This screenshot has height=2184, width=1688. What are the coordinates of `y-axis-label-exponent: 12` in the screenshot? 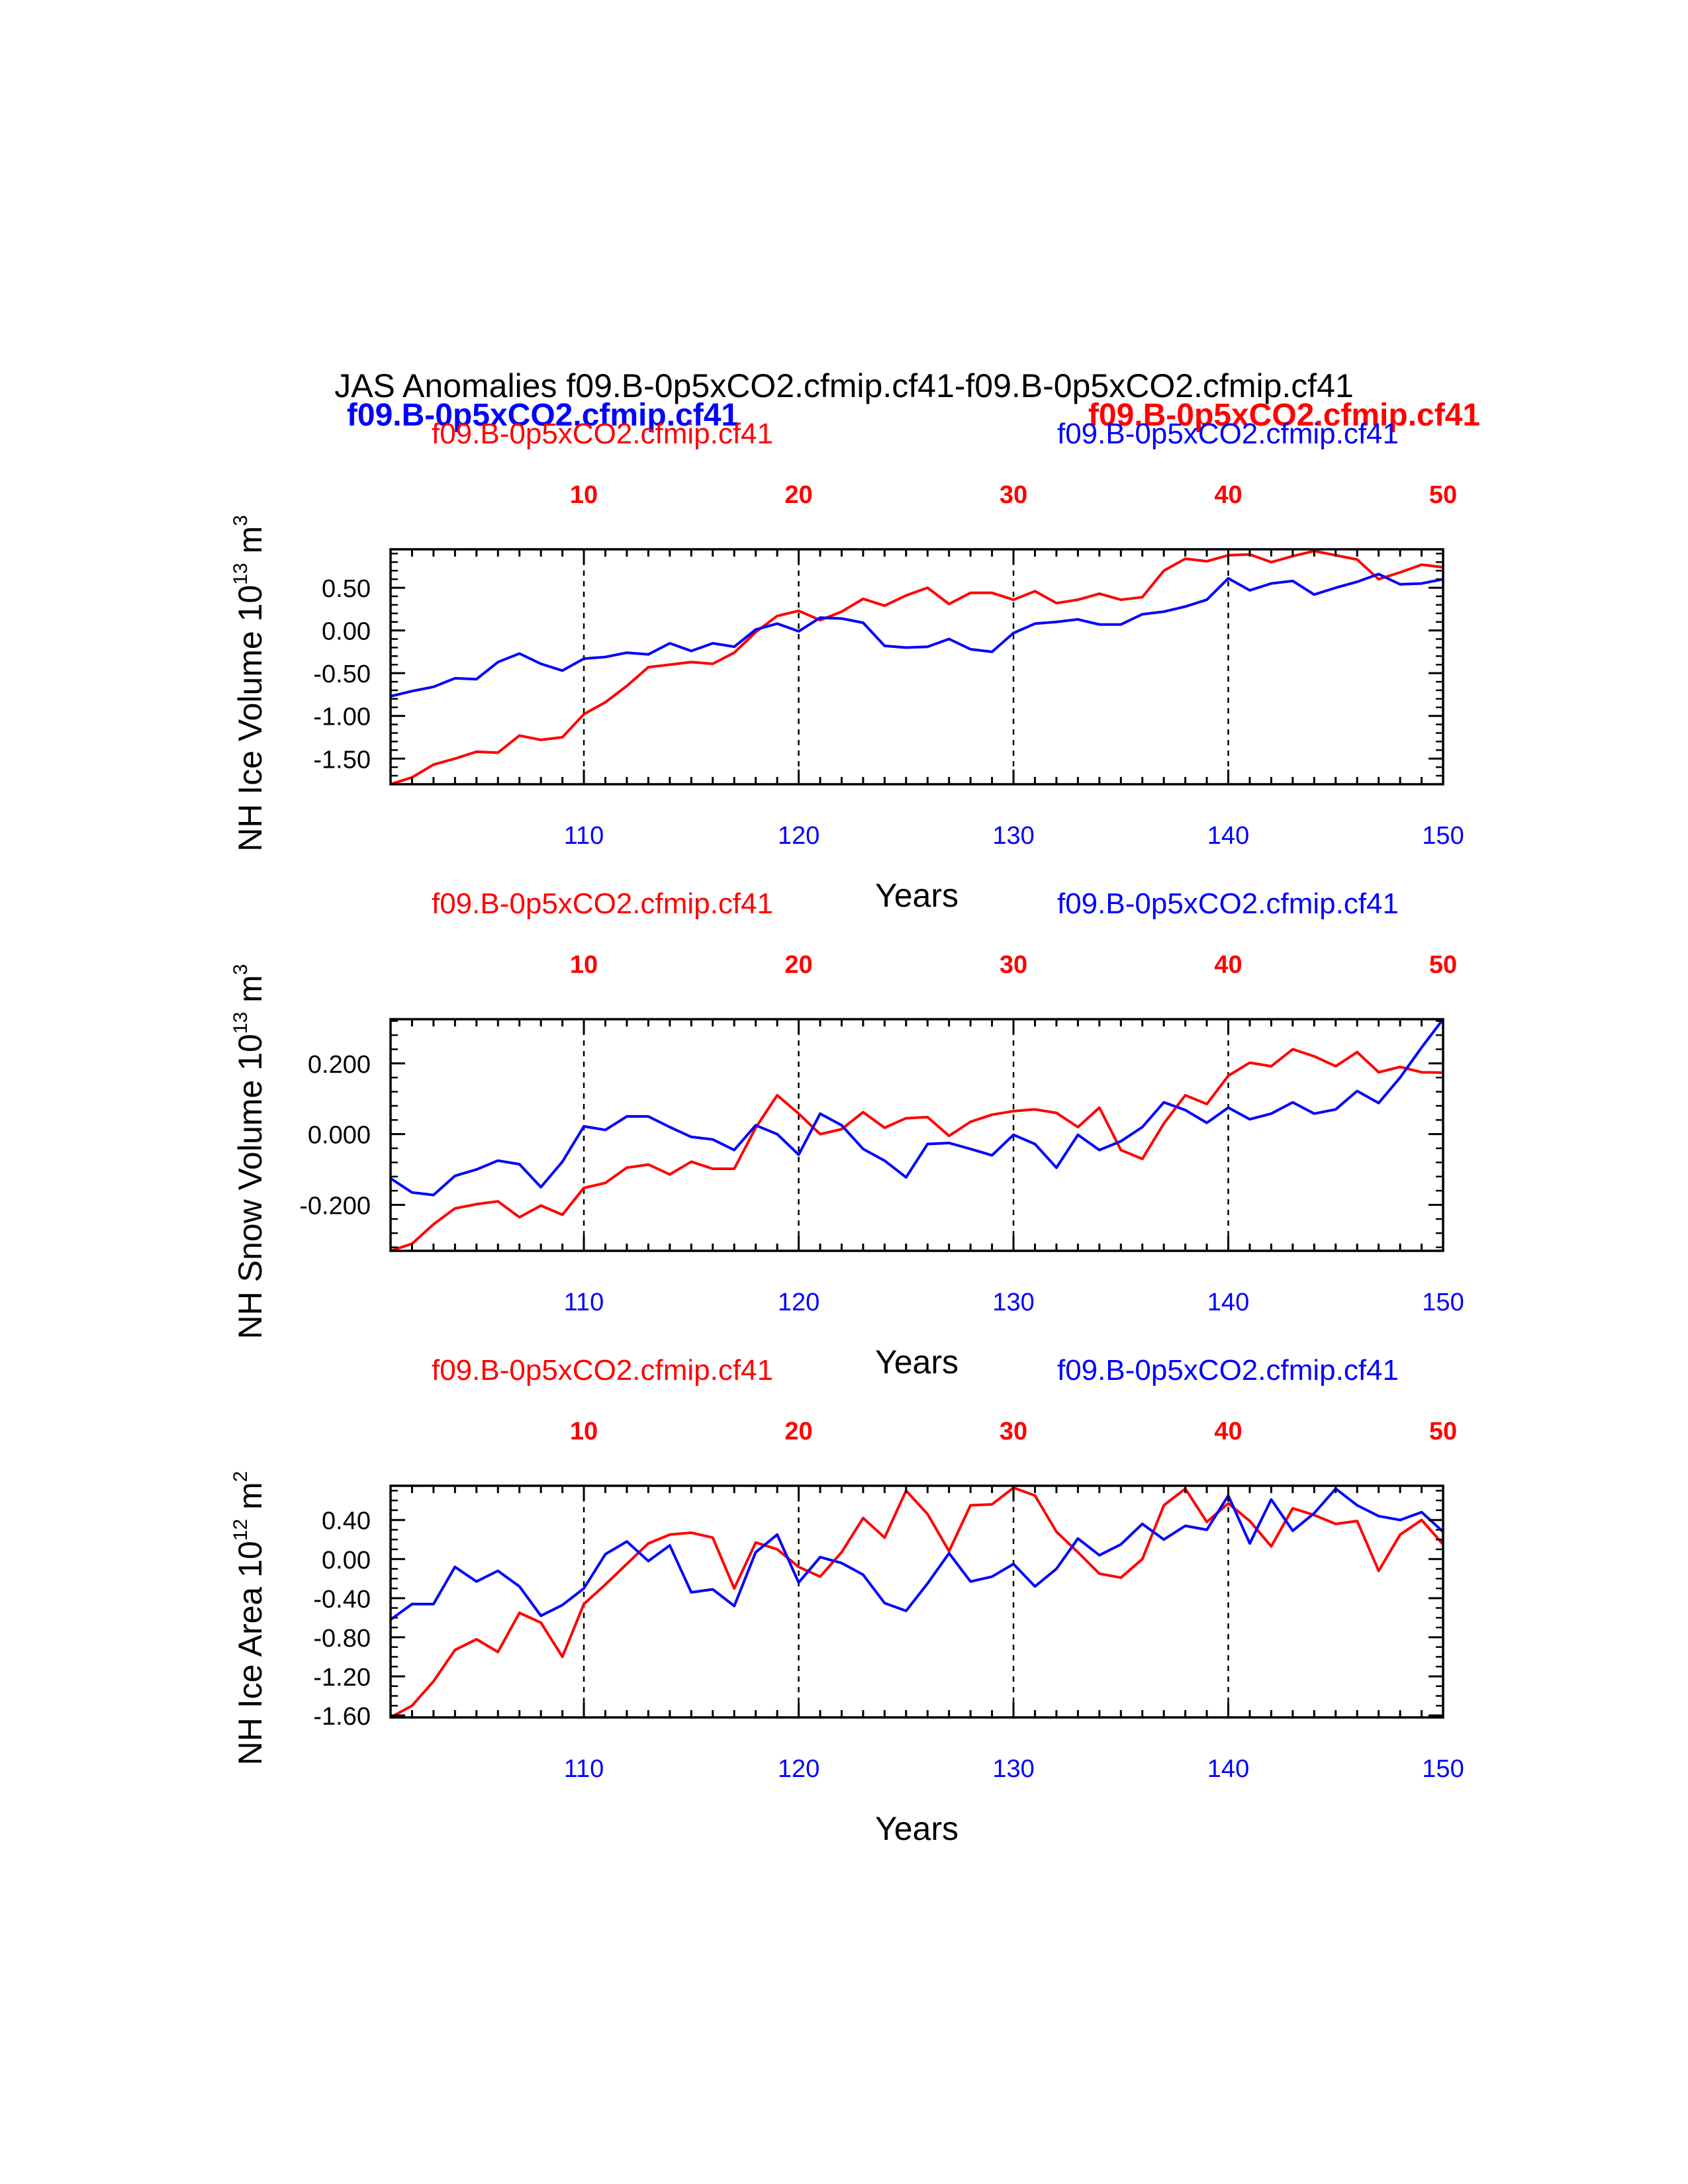 It's located at (241, 1530).